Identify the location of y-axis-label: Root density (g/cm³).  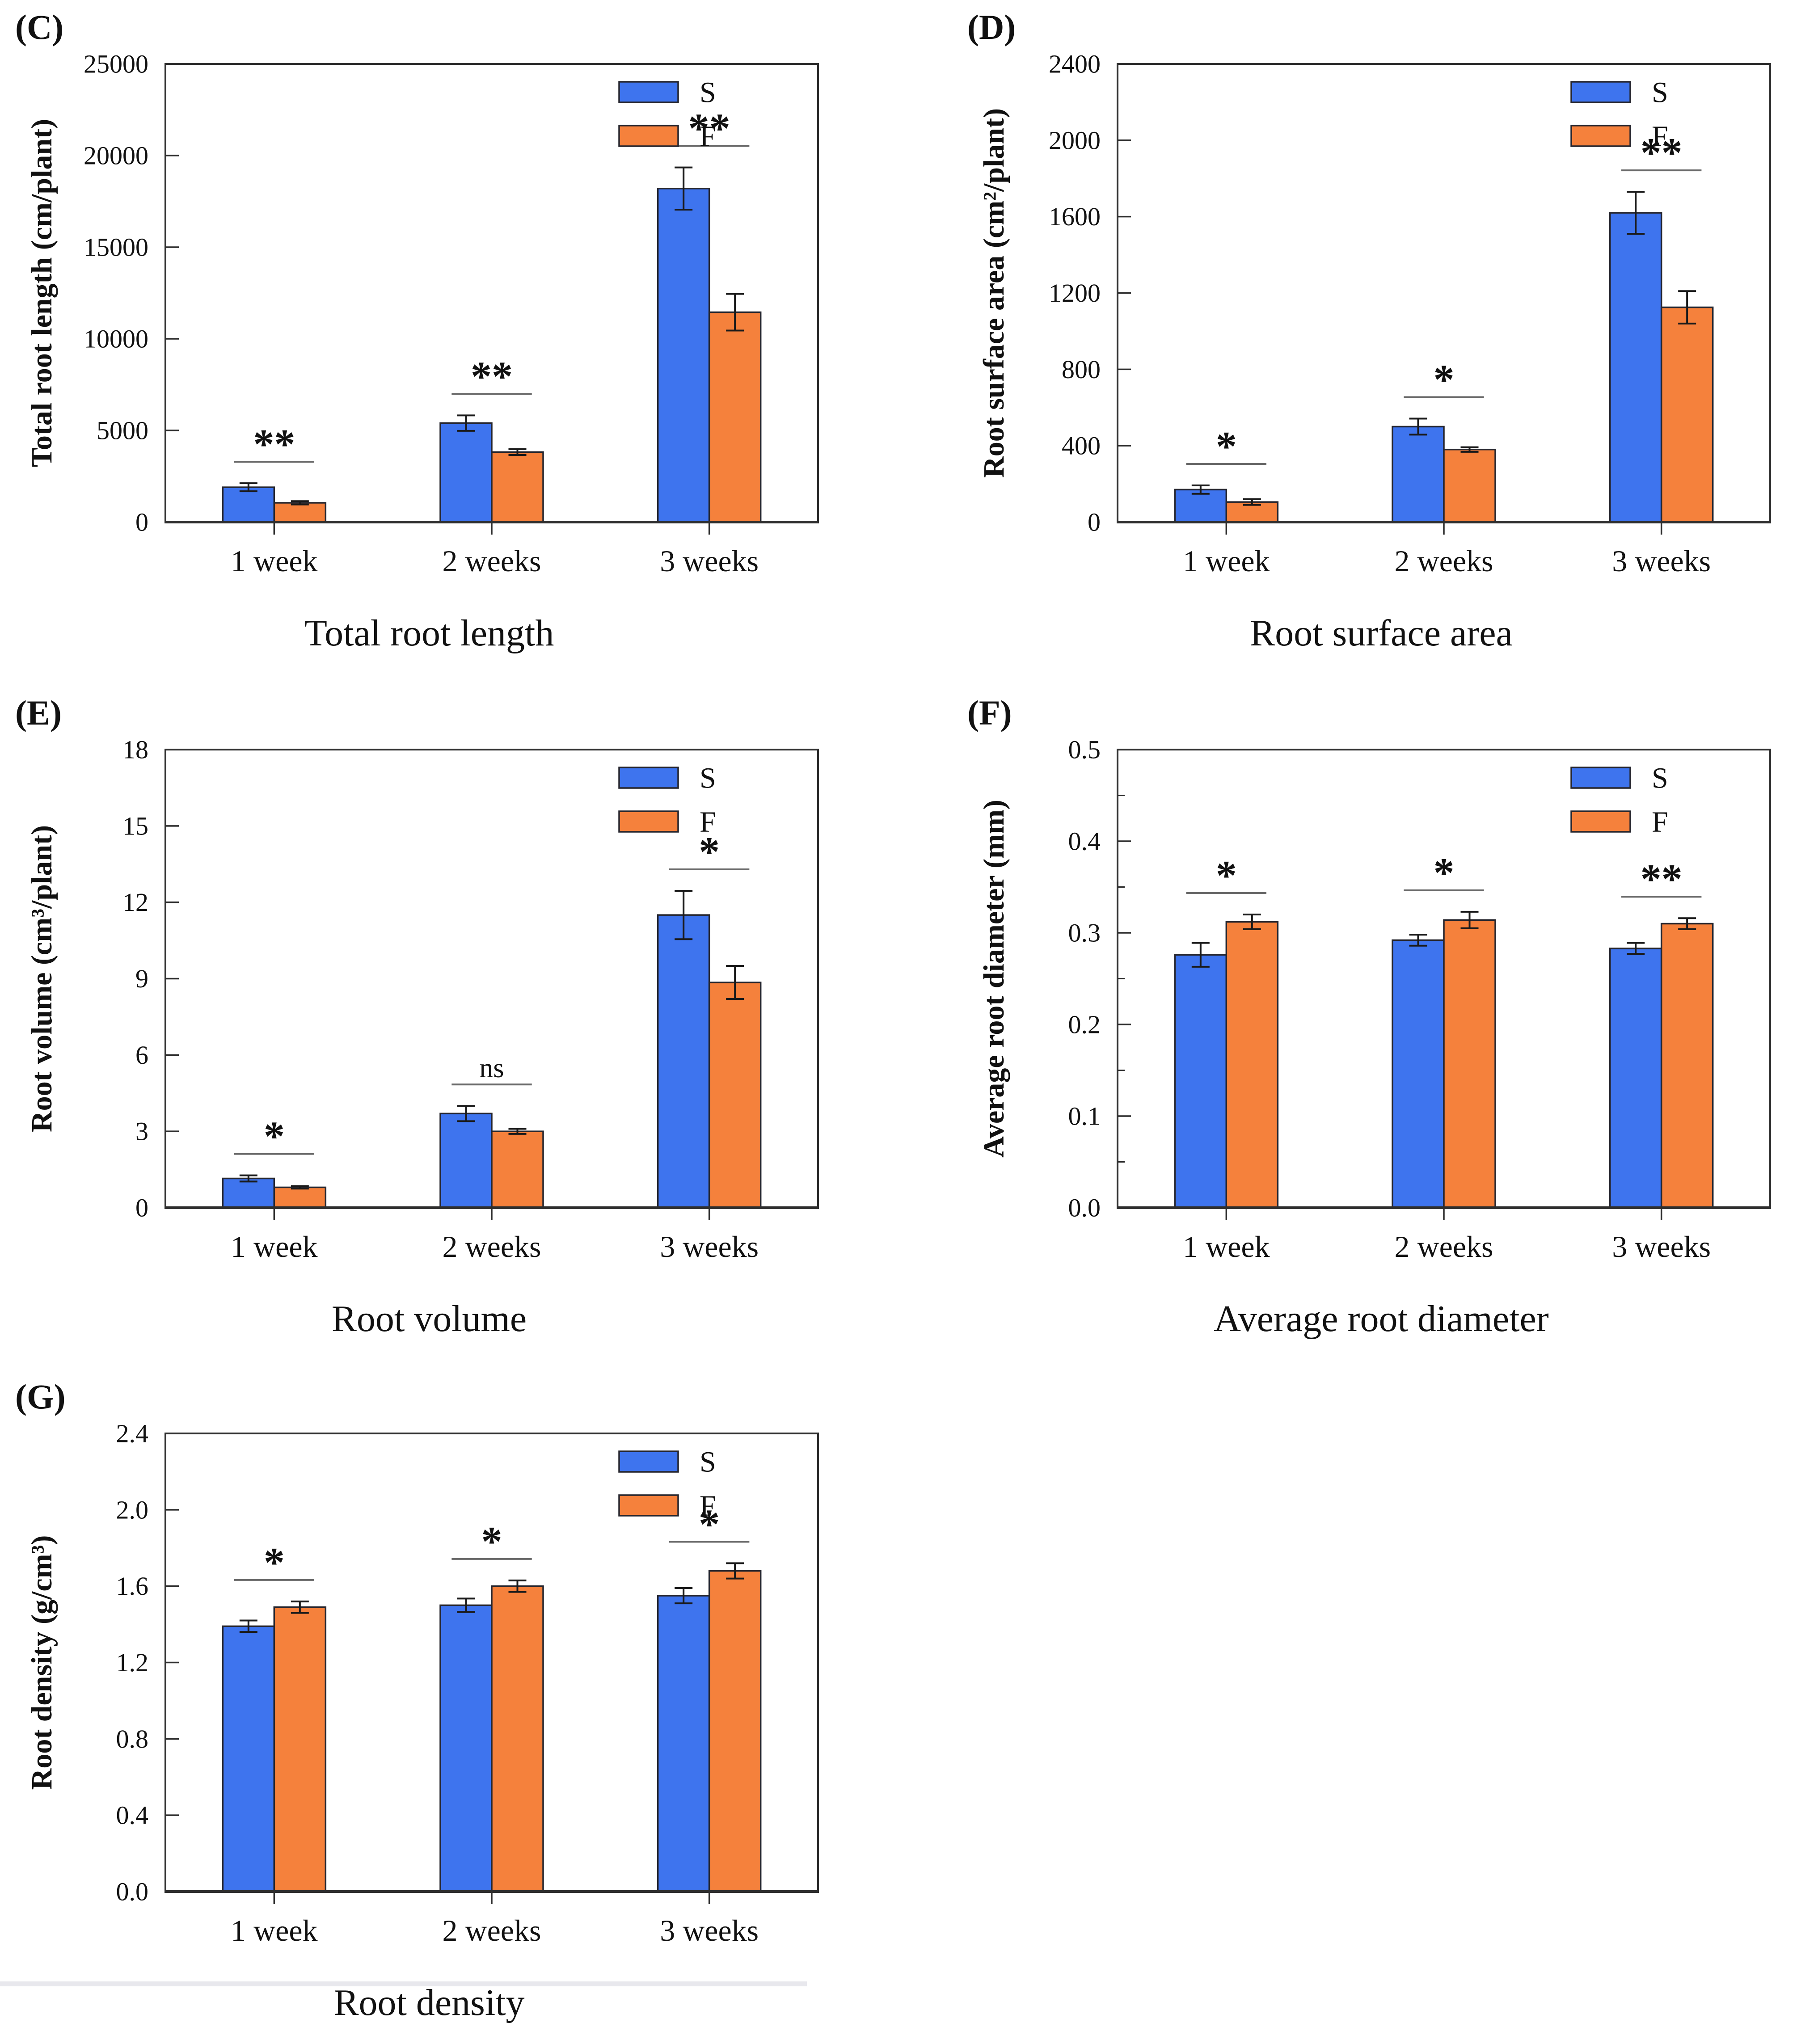
(41, 1662).